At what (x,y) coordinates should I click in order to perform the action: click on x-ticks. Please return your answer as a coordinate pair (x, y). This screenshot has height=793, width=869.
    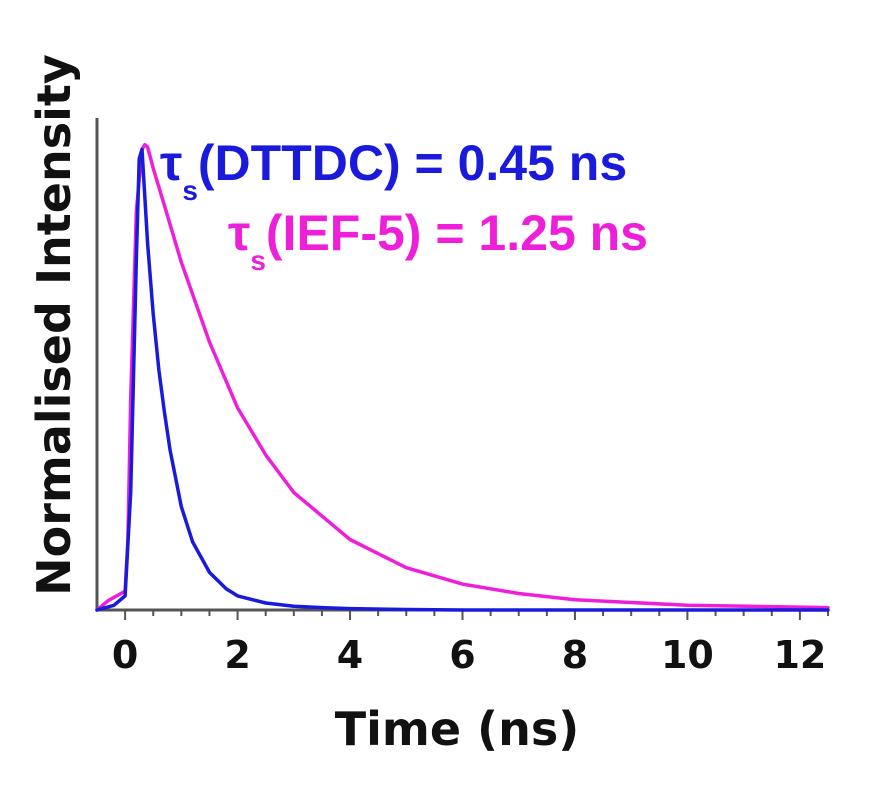
    Looking at the image, I should click on (476, 615).